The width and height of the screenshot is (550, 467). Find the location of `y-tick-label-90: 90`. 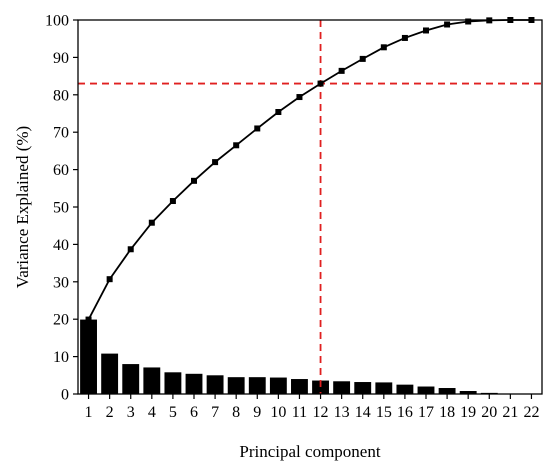

y-tick-label-90: 90 is located at coordinates (61, 58).